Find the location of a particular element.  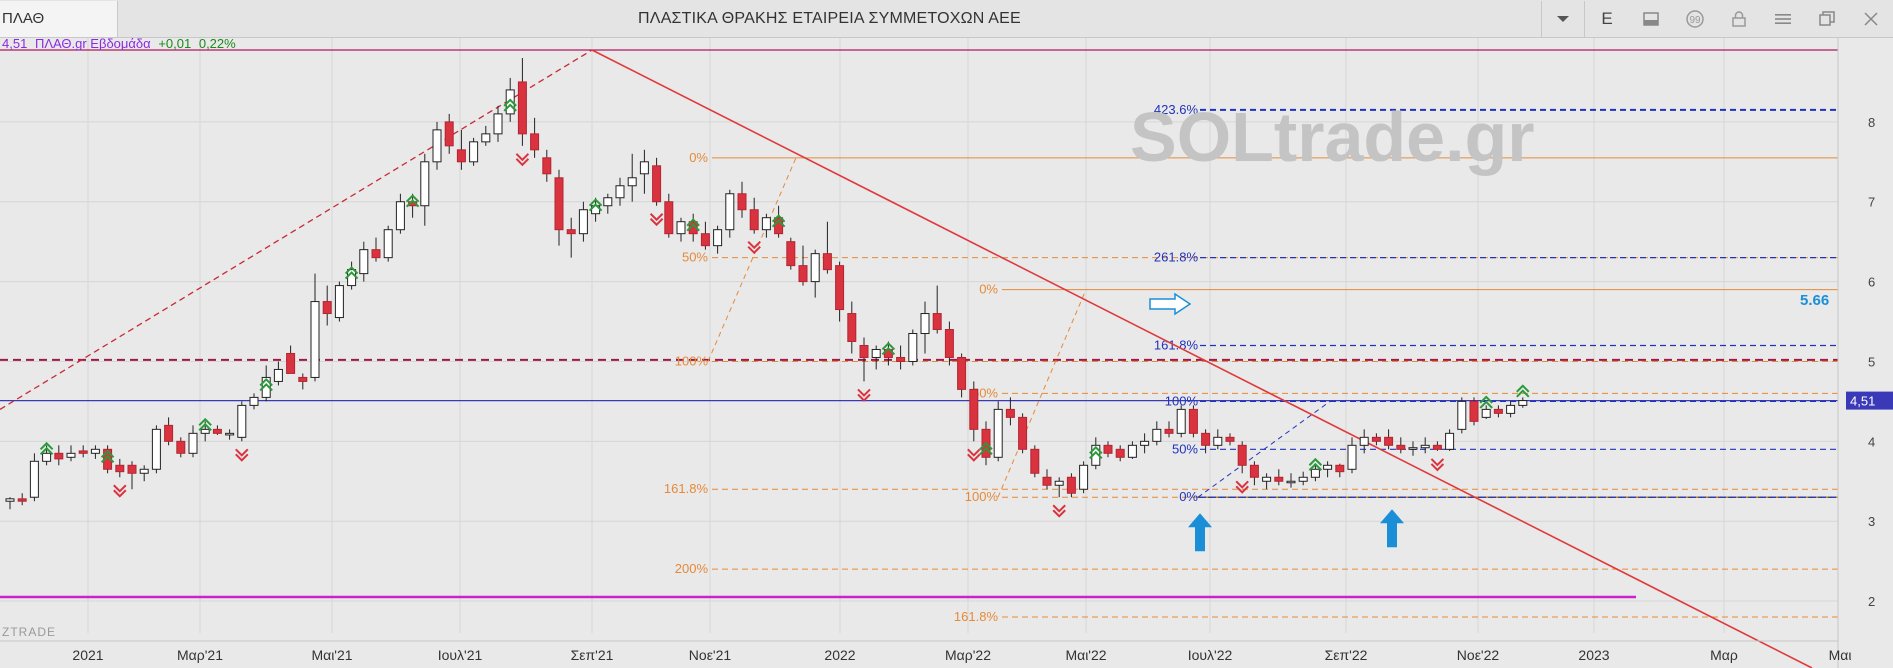

exchange-button: E is located at coordinates (1607, 18).